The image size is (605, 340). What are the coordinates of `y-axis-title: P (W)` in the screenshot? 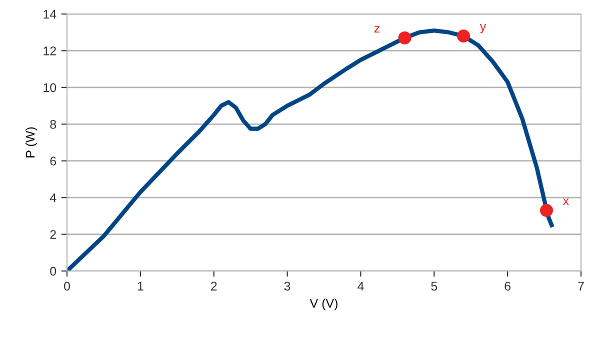 It's located at (31, 142).